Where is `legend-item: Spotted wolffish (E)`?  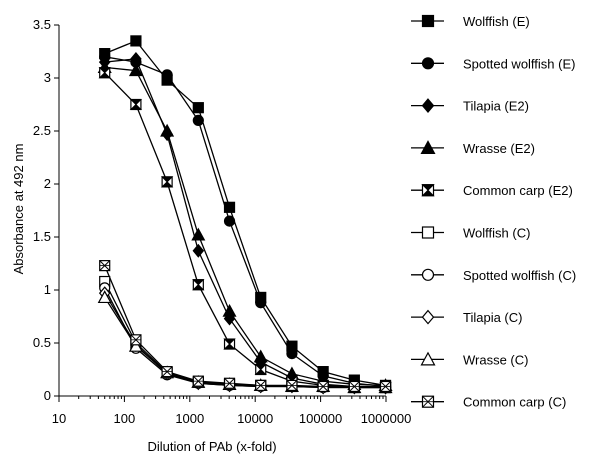 legend-item: Spotted wolffish (E) is located at coordinates (493, 63).